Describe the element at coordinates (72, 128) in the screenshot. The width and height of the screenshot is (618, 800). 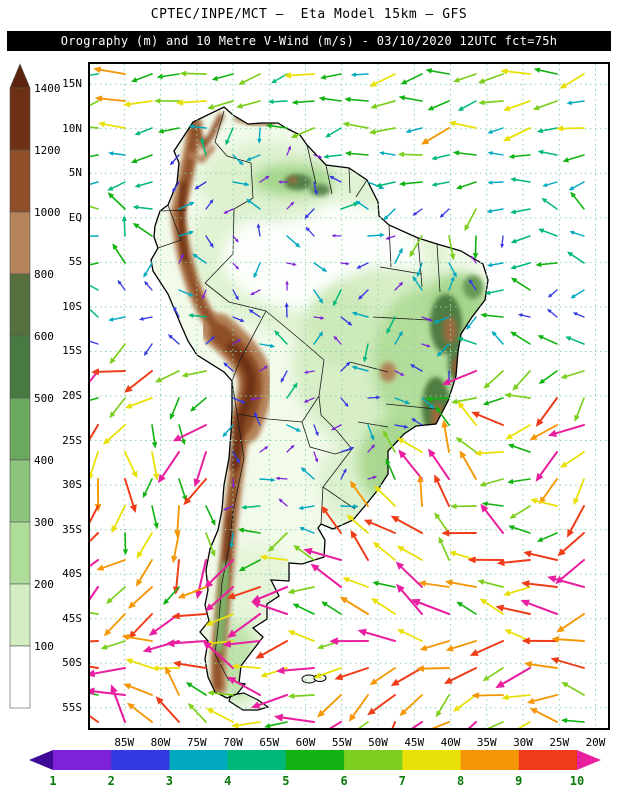
I see `lat-tick-label: 10N` at that location.